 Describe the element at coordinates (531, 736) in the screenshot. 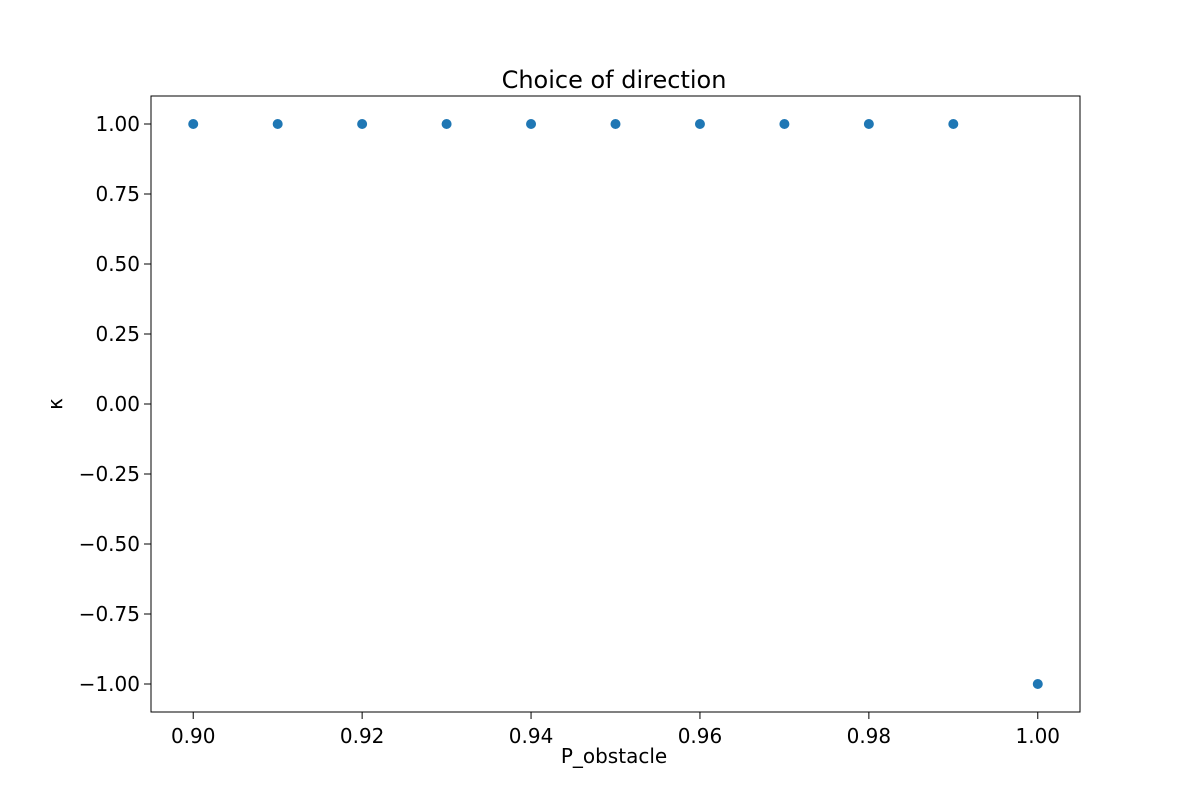

I see `x-tick-label: 0.94` at that location.